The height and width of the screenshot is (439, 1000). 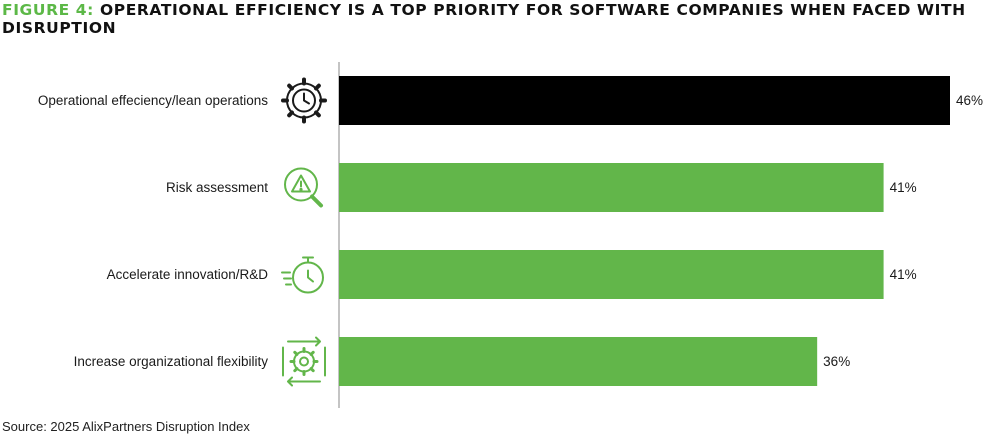 I want to click on category-label: Operational effeciency/lean operations, so click(x=153, y=100).